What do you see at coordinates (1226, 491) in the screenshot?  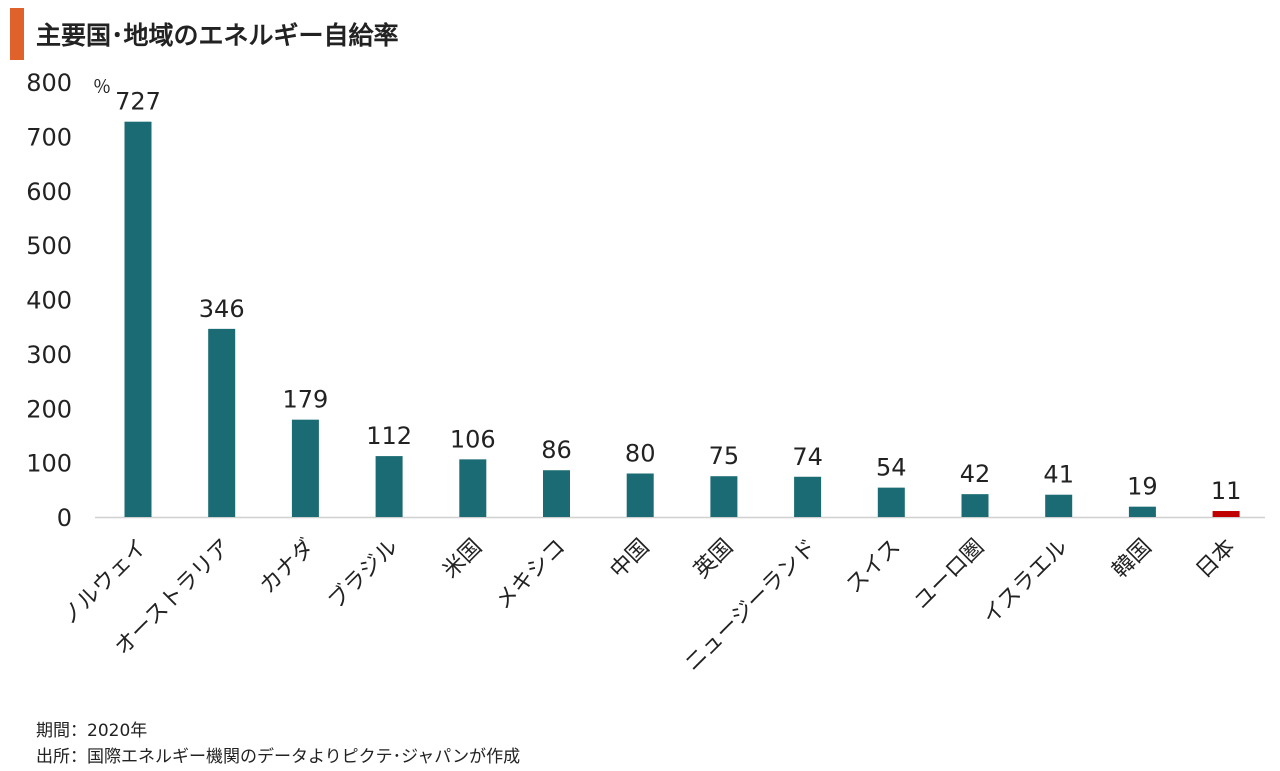 I see `data-label: 11` at bounding box center [1226, 491].